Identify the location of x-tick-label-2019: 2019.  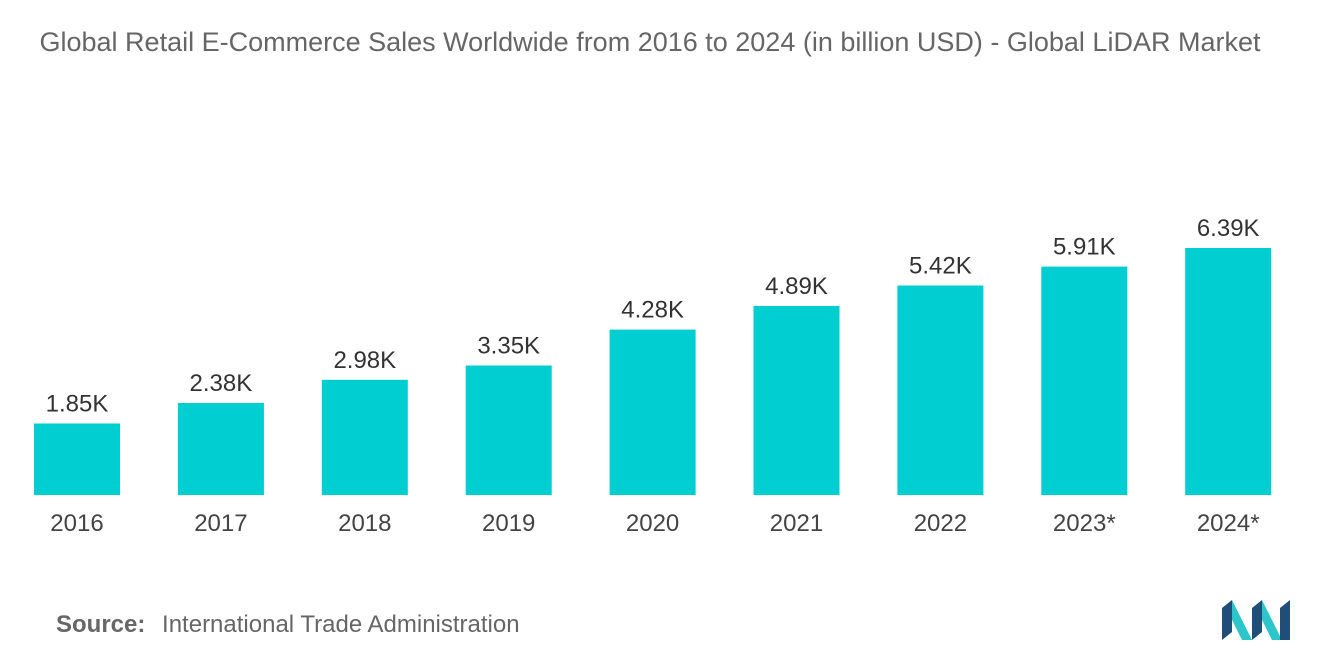
(508, 523).